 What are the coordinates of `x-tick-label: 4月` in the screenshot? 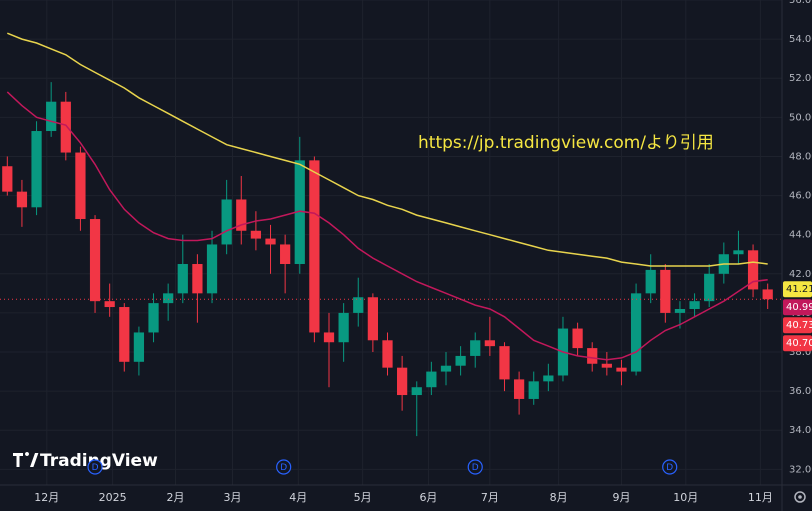 It's located at (298, 497).